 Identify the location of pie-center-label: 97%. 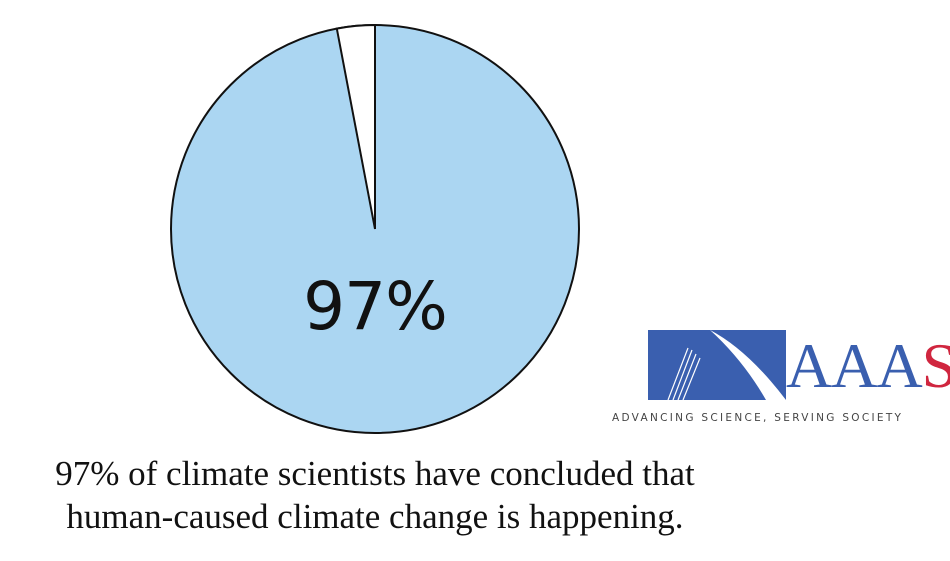
(375, 306).